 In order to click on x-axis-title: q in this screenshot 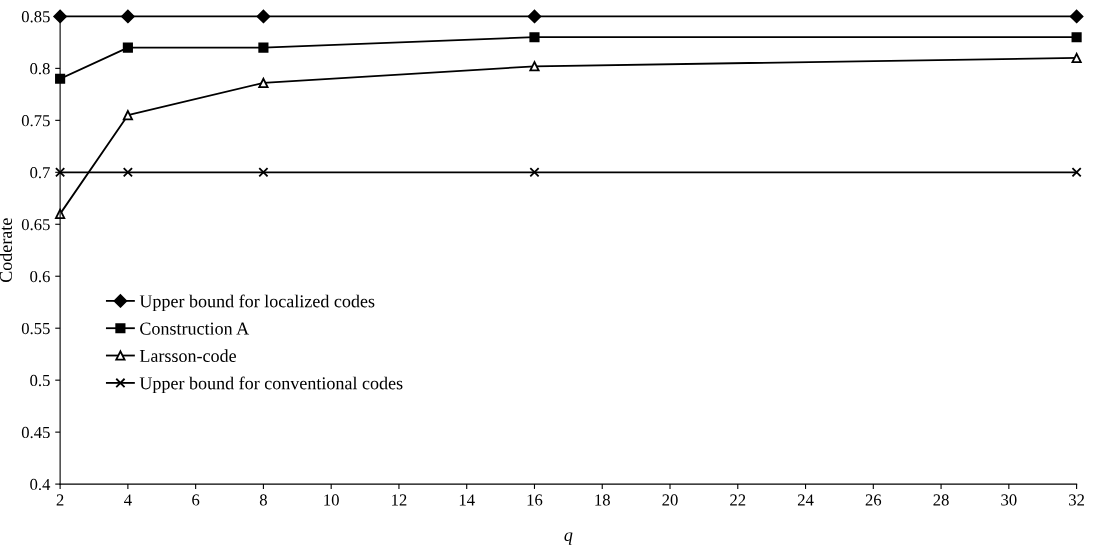, I will do `click(568, 538)`.